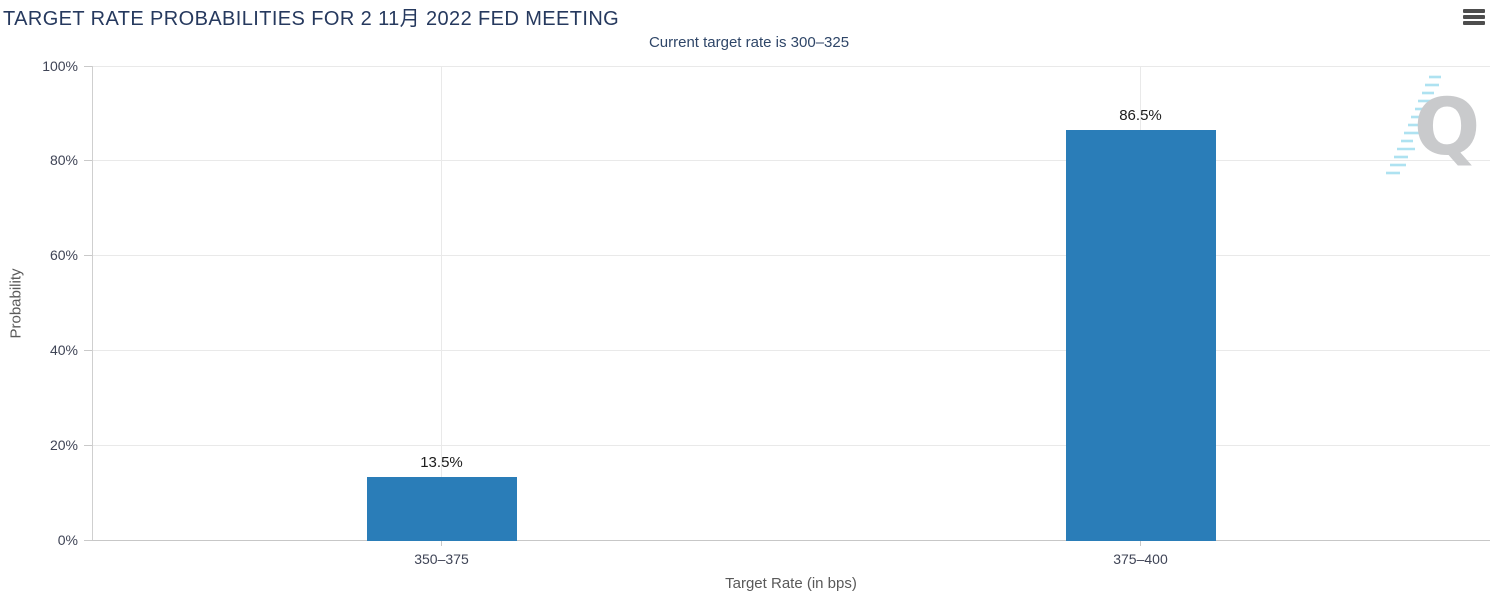  I want to click on bar-value-label: 86.5%, so click(1140, 116).